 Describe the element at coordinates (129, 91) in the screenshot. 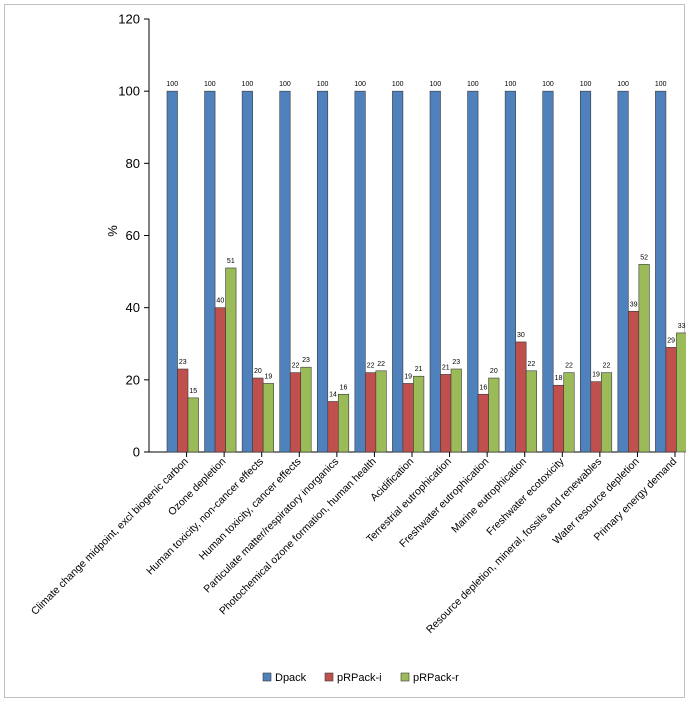

I see `y-tick-label: 100` at that location.